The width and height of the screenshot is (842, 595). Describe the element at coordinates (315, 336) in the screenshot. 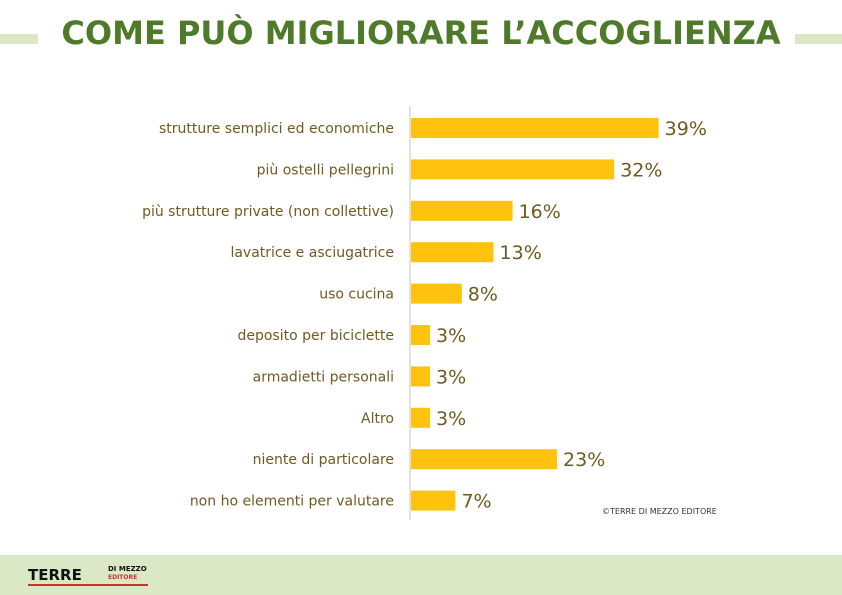

I see `category-label: deposito per biciclette` at that location.